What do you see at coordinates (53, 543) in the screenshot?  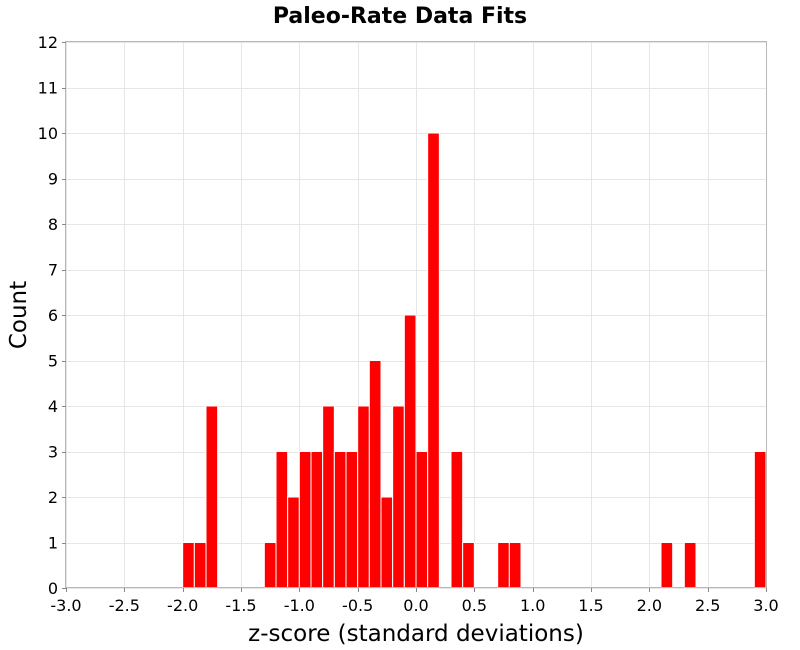 I see `y-tick-label: 1` at bounding box center [53, 543].